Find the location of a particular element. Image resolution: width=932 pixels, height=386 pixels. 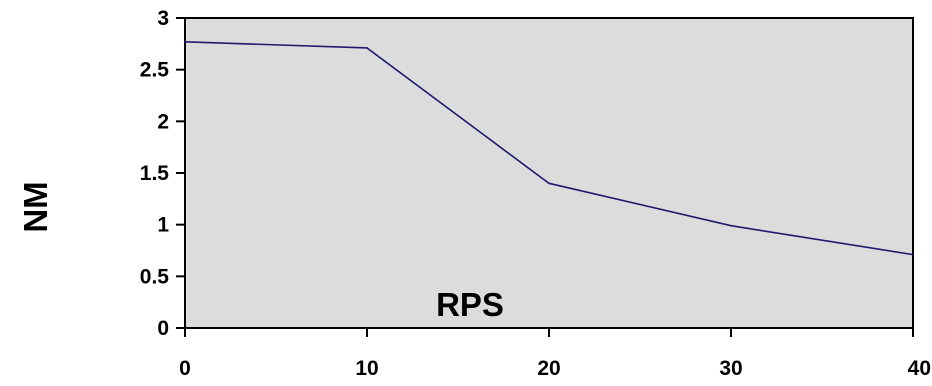

x-tick-label: 0 is located at coordinates (185, 368).